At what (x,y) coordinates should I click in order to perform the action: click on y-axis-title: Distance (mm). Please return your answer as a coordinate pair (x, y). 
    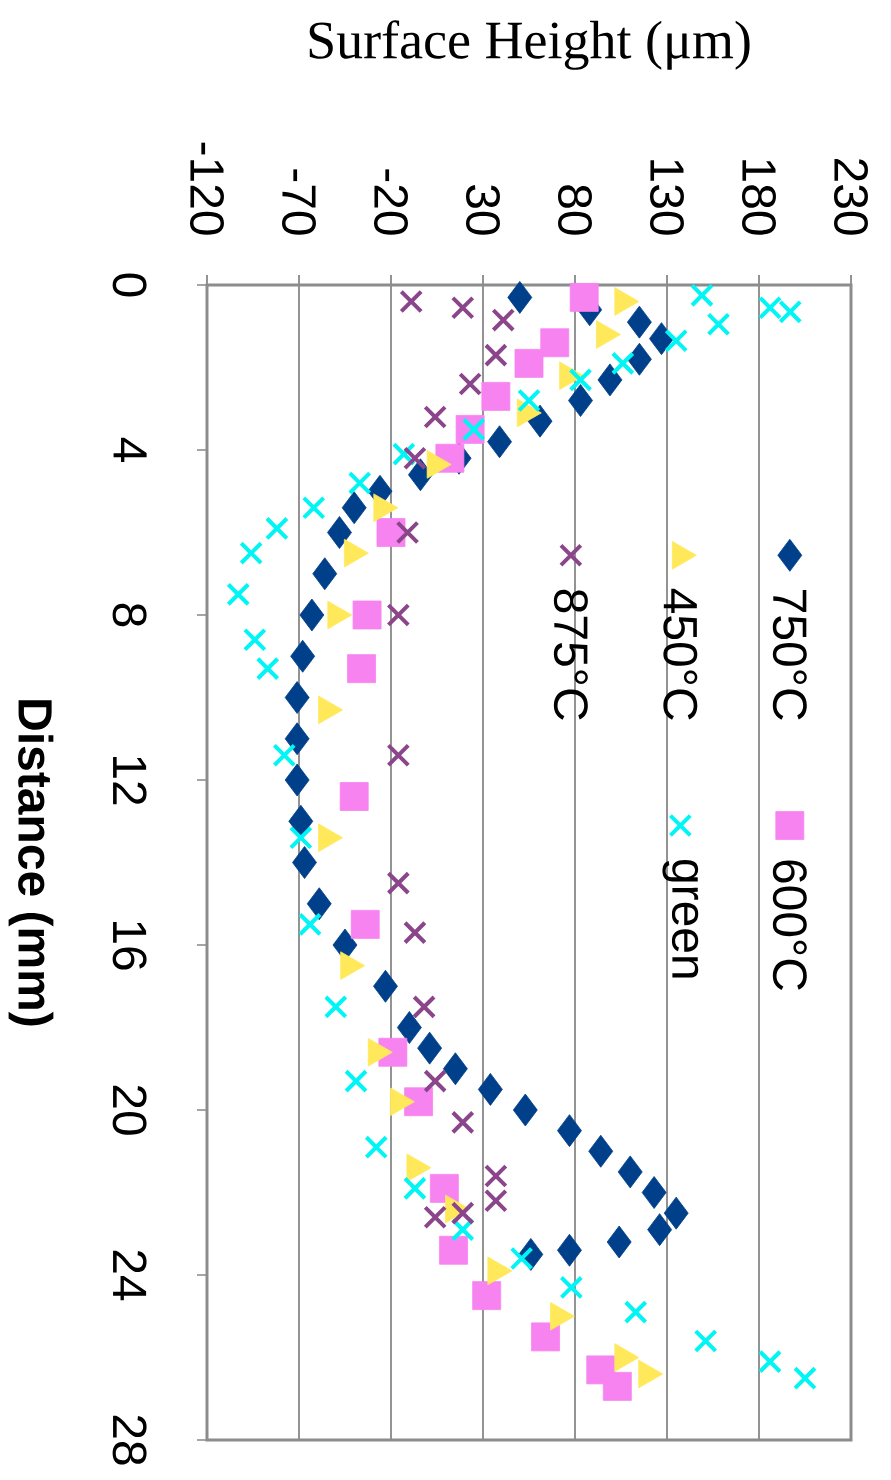
    Looking at the image, I should click on (31, 863).